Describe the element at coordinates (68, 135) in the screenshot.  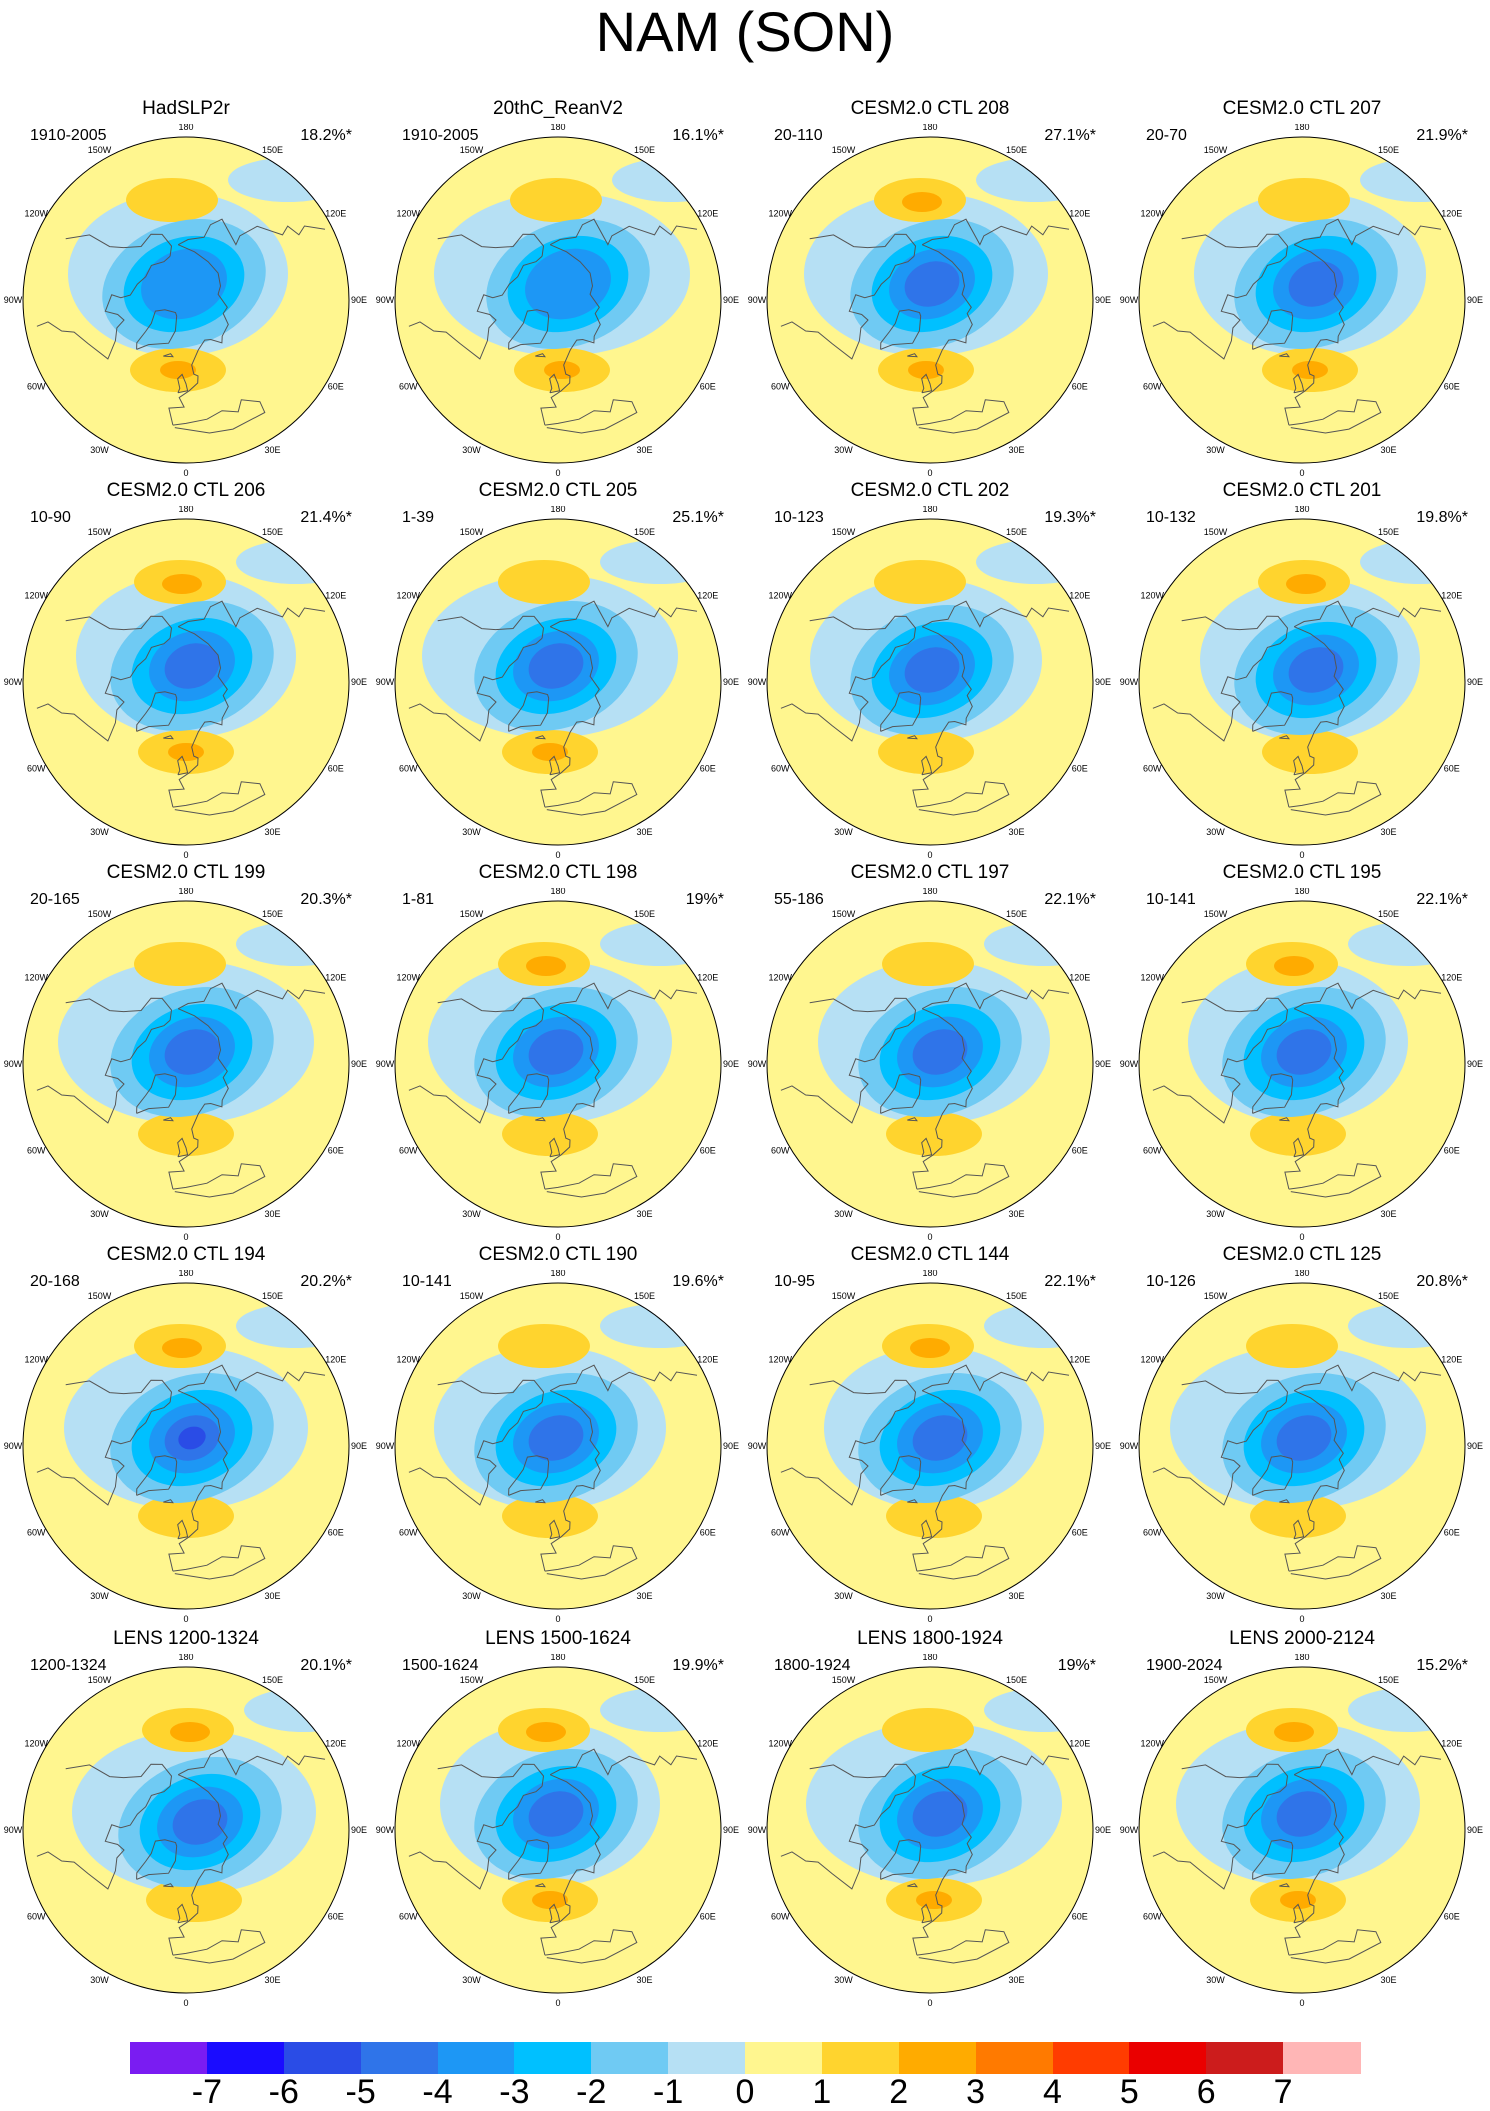
I see `panel-period: 1910-2005` at that location.